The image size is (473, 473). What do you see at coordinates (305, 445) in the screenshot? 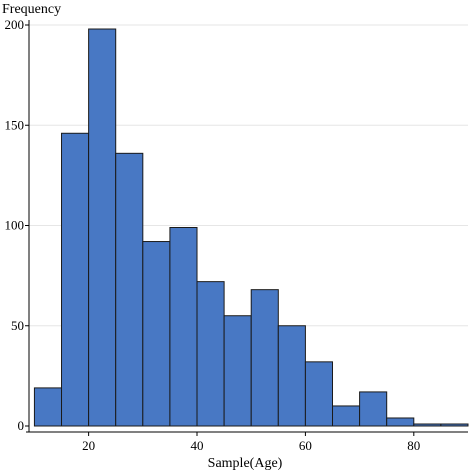
I see `x-tick-label: 60` at bounding box center [305, 445].